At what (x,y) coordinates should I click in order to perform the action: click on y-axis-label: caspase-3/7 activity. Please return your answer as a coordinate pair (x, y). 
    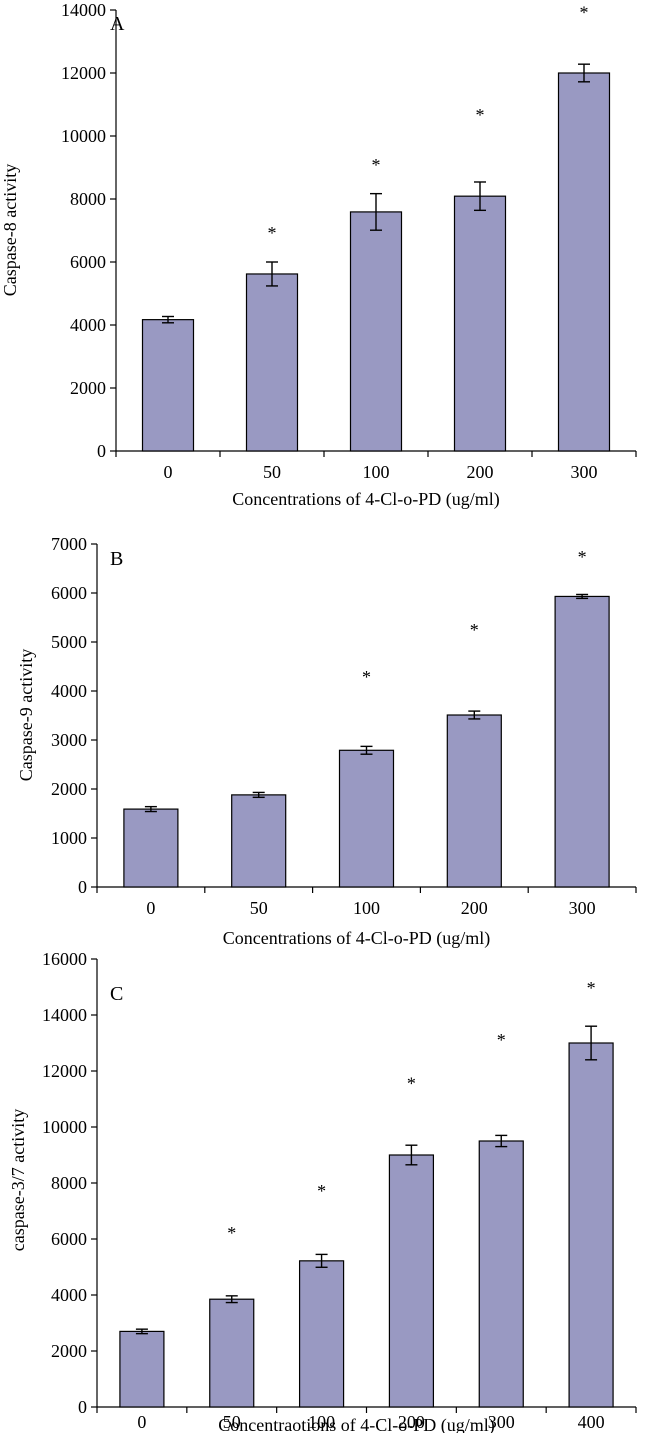
    Looking at the image, I should click on (18, 1180).